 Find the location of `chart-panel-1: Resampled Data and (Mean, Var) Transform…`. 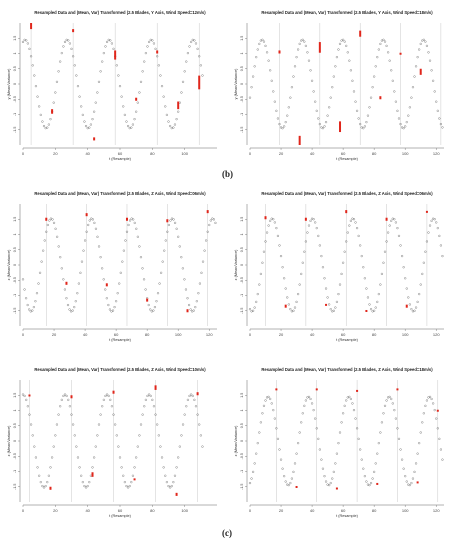

chart-panel-1: Resampled Data and (Mean, Var) Transform… is located at coordinates (115, 83).